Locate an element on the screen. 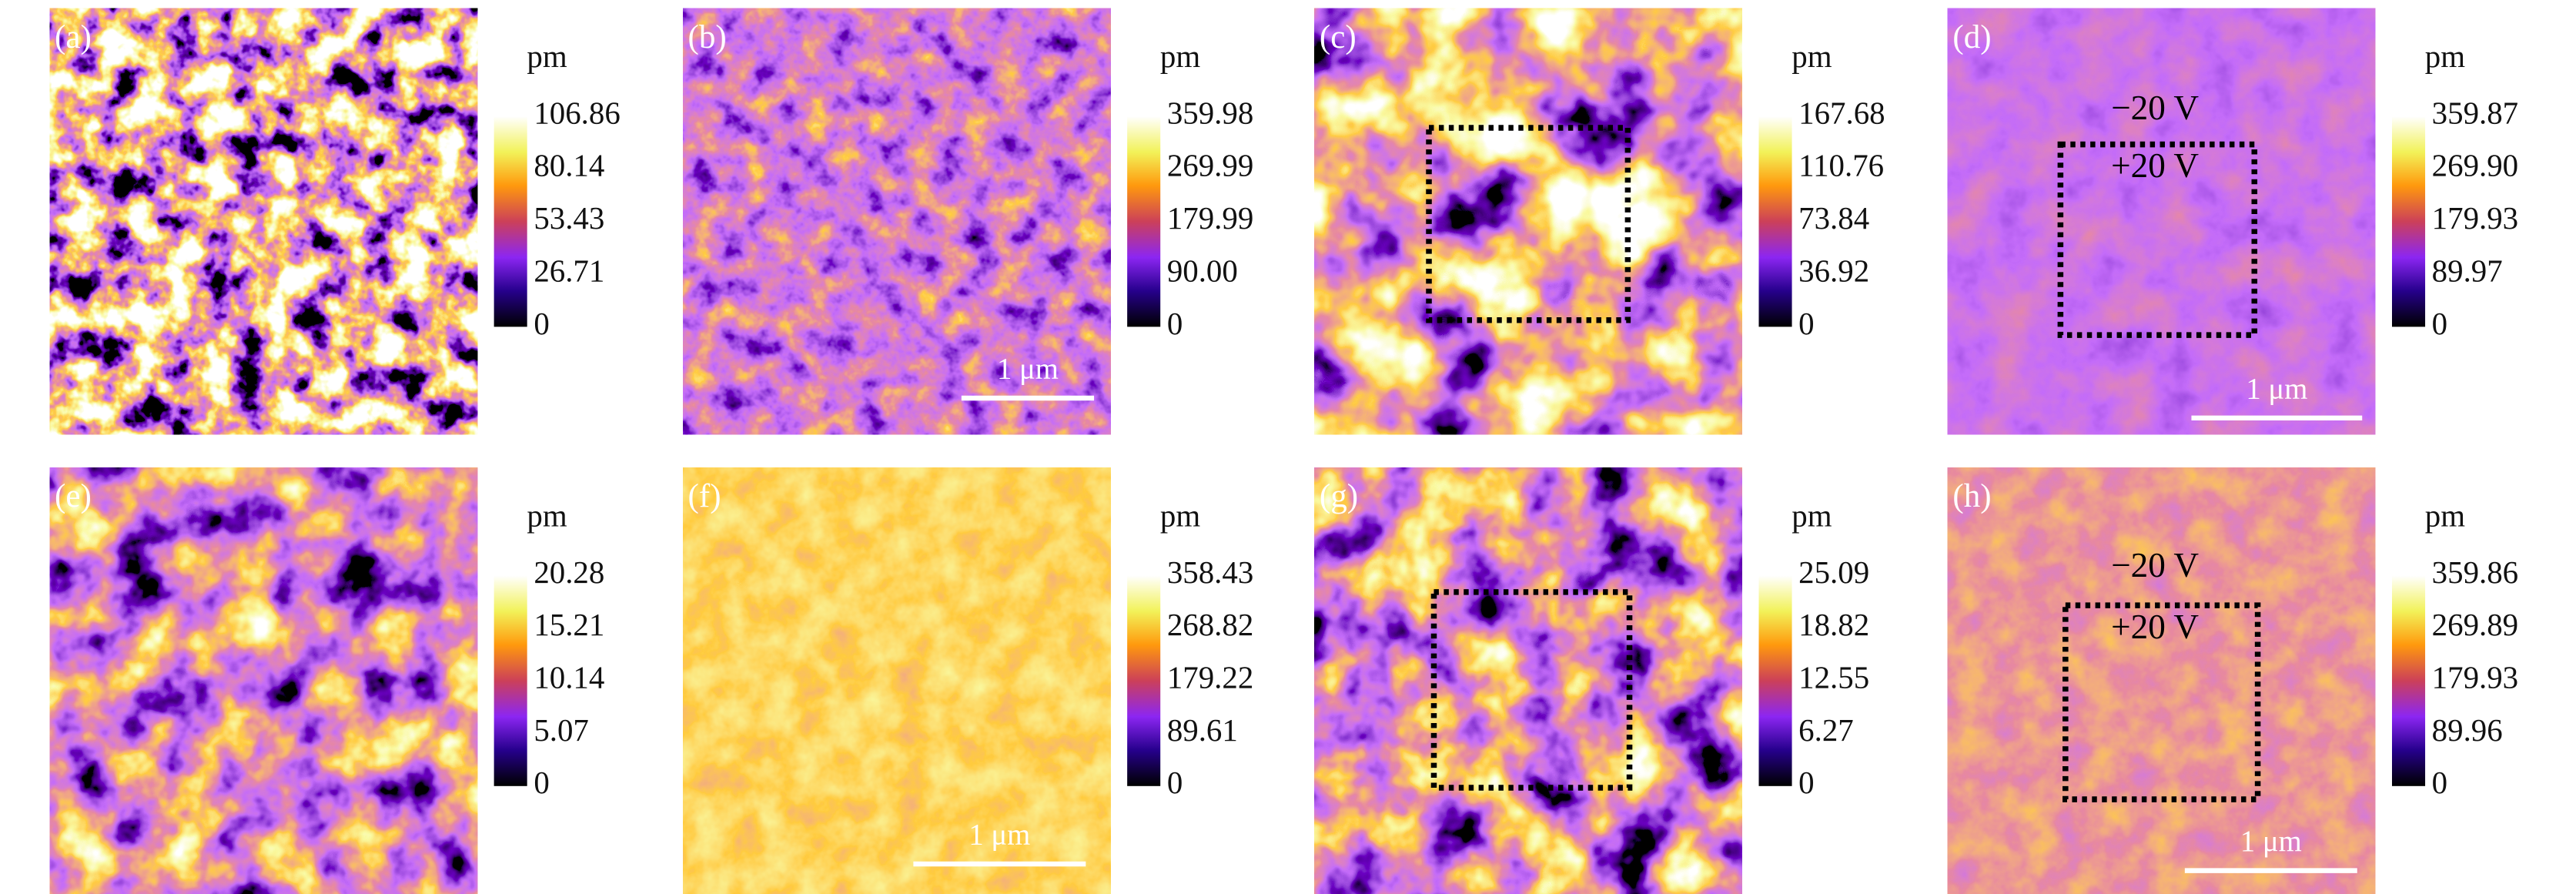 The image size is (2576, 894). panel-label: (b) is located at coordinates (707, 37).